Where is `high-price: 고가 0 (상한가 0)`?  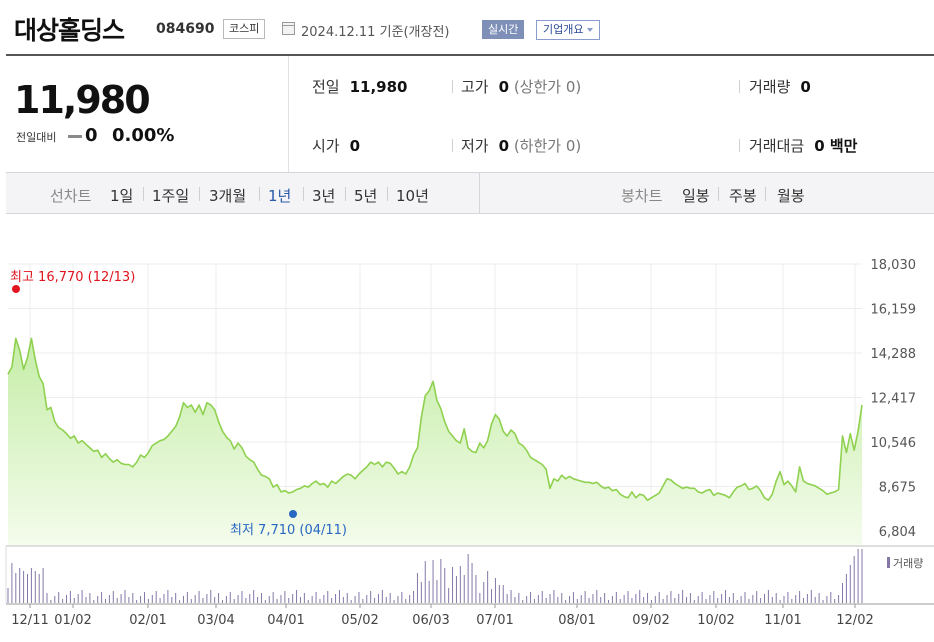 high-price: 고가 0 (상한가 0) is located at coordinates (521, 86).